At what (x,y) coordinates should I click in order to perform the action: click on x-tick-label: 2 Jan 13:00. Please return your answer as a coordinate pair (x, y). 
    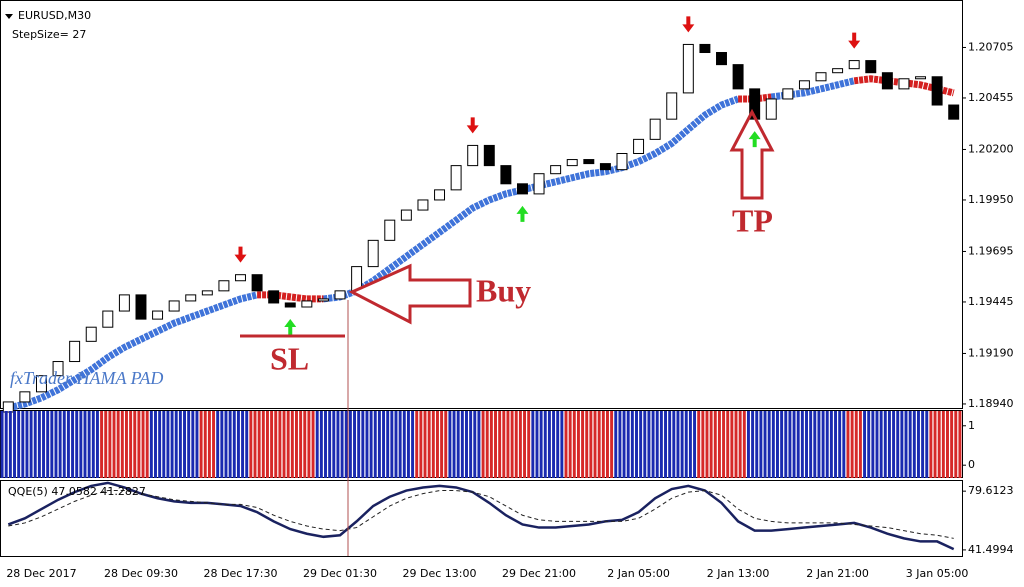
    Looking at the image, I should click on (738, 573).